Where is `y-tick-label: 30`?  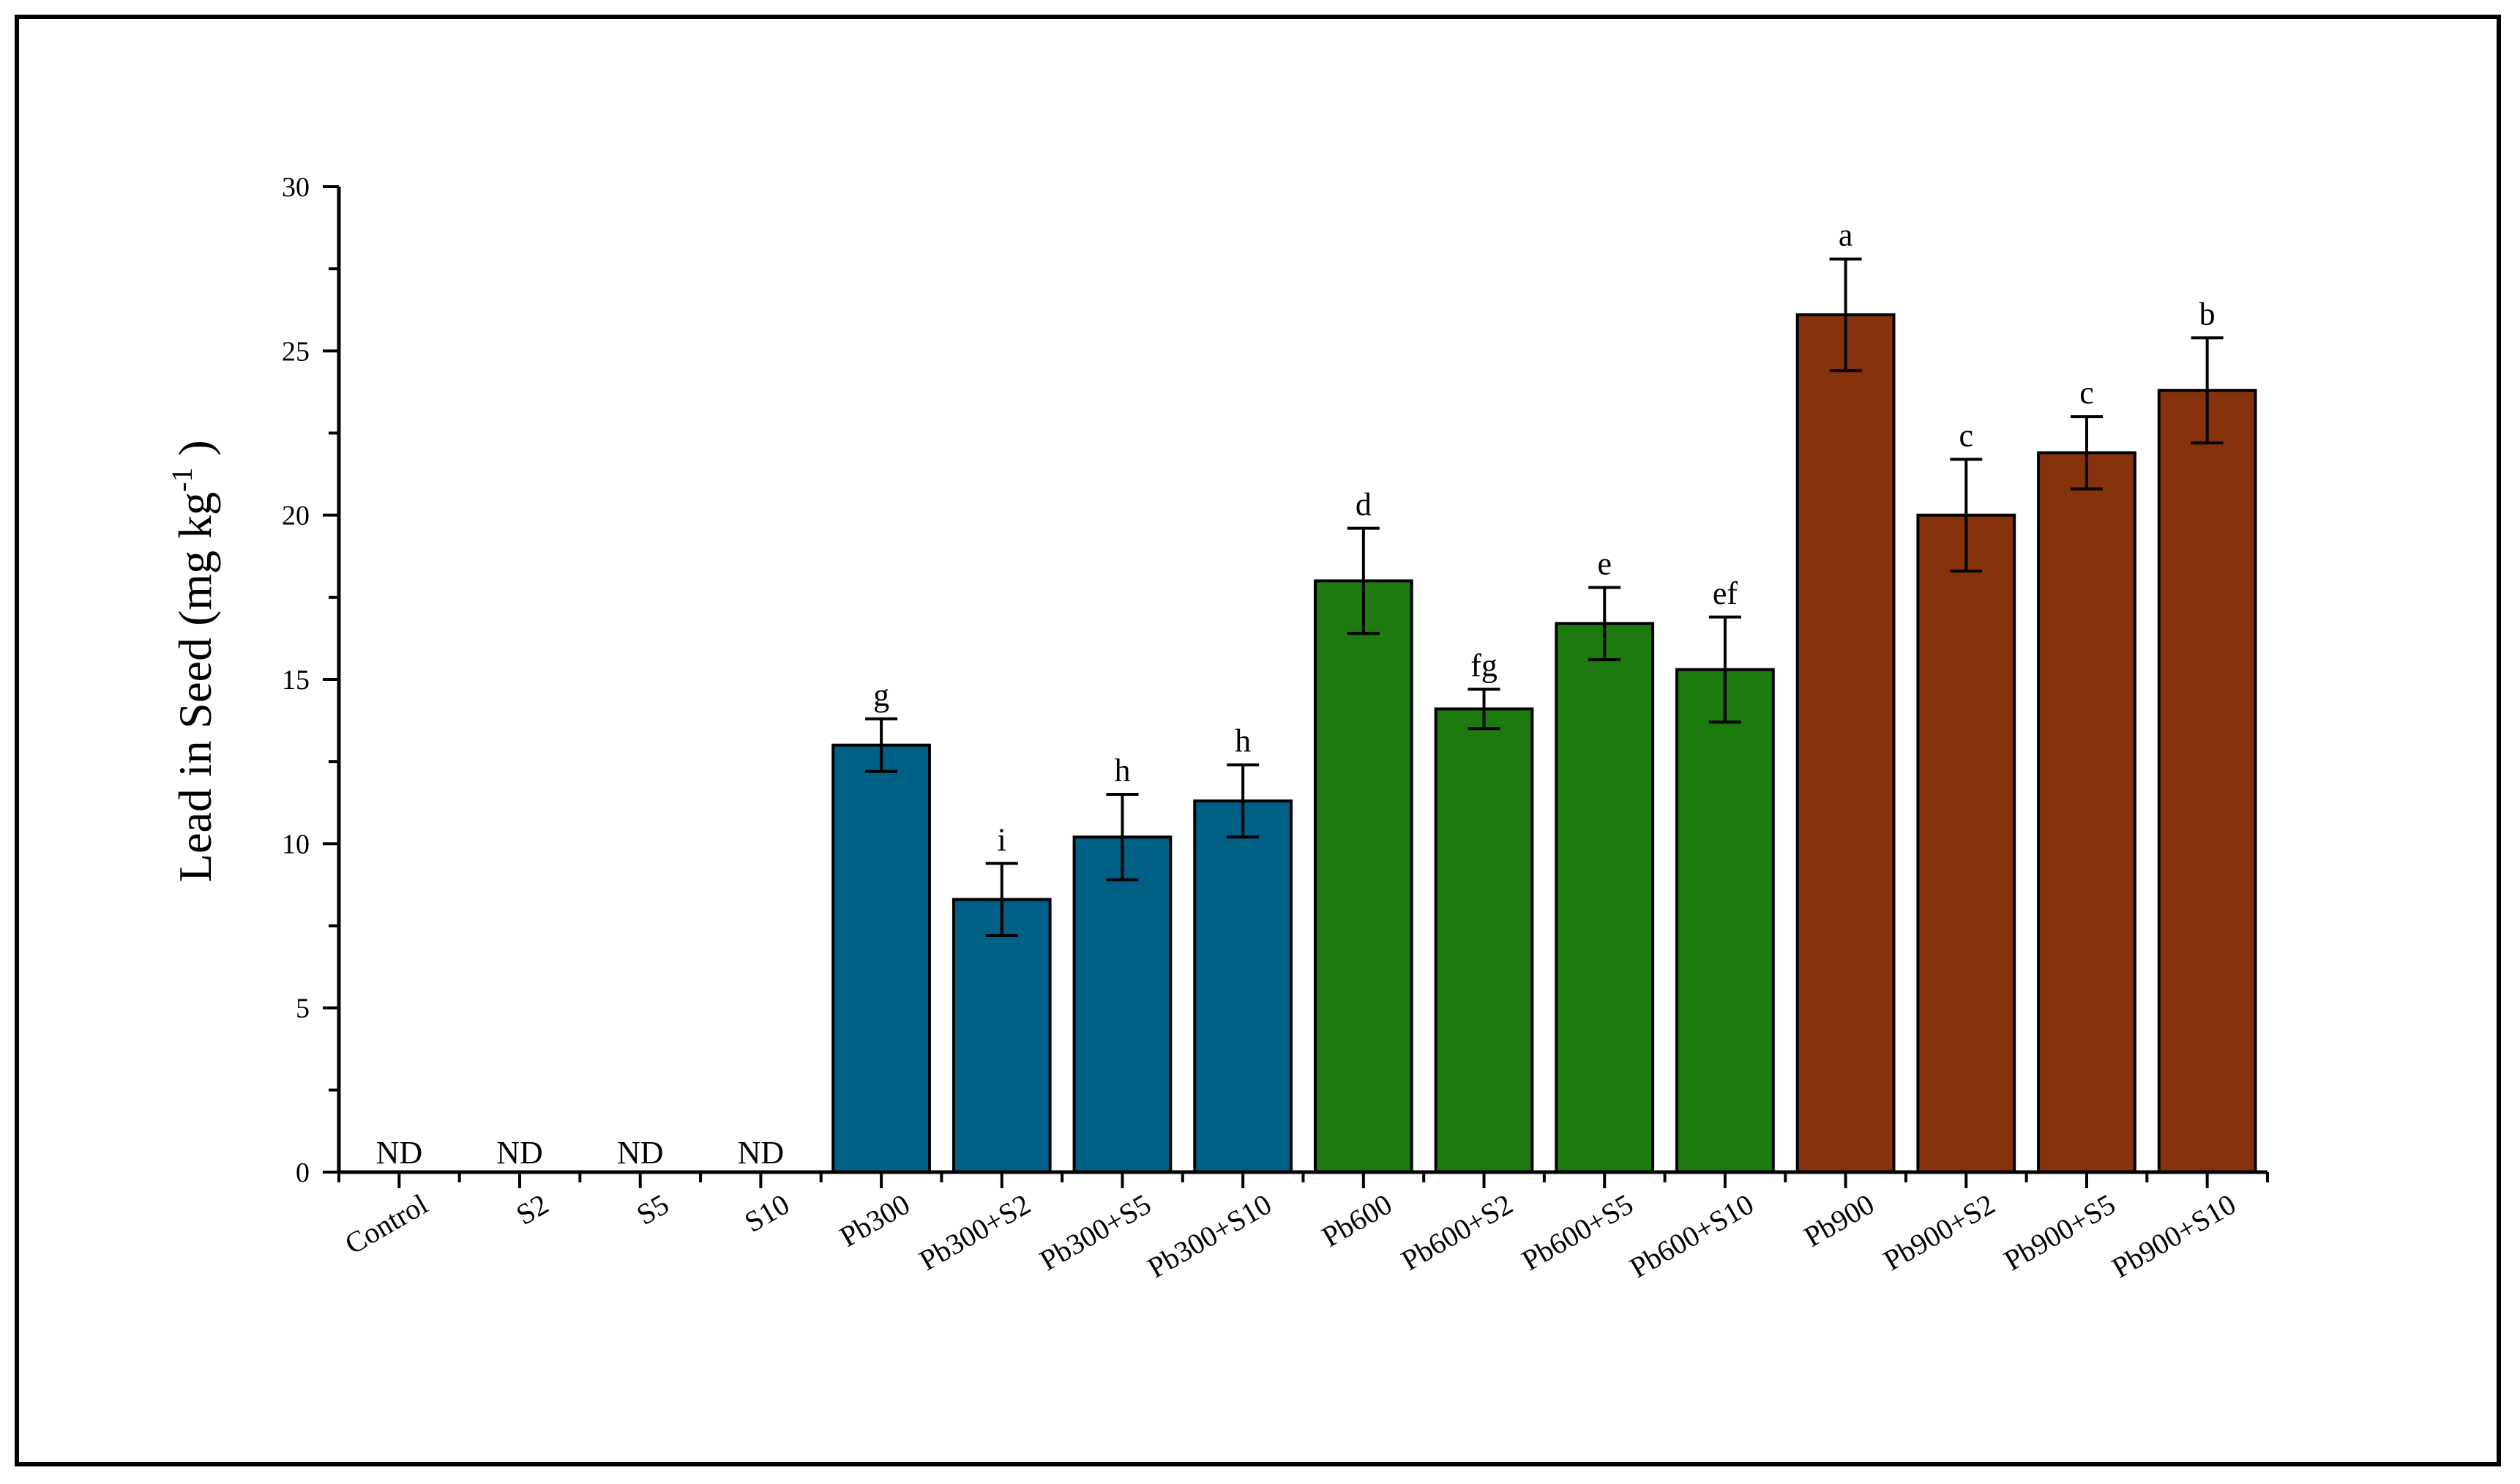
y-tick-label: 30 is located at coordinates (296, 187).